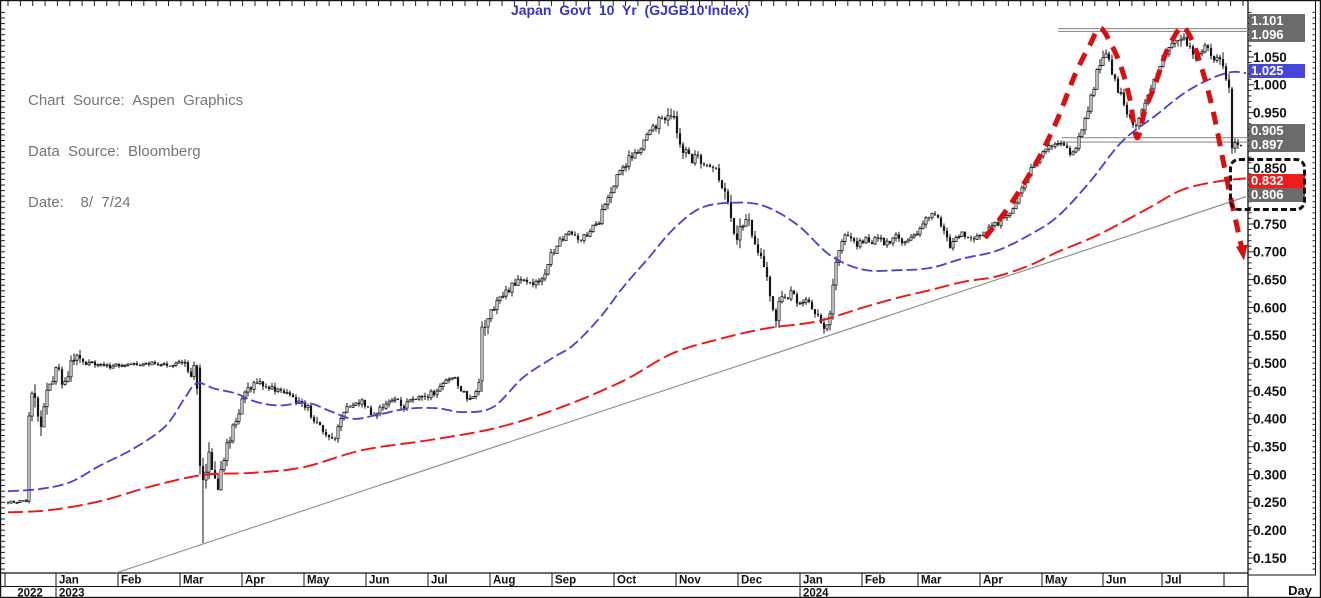 The width and height of the screenshot is (1321, 598). I want to click on year-label: 2023, so click(72, 593).